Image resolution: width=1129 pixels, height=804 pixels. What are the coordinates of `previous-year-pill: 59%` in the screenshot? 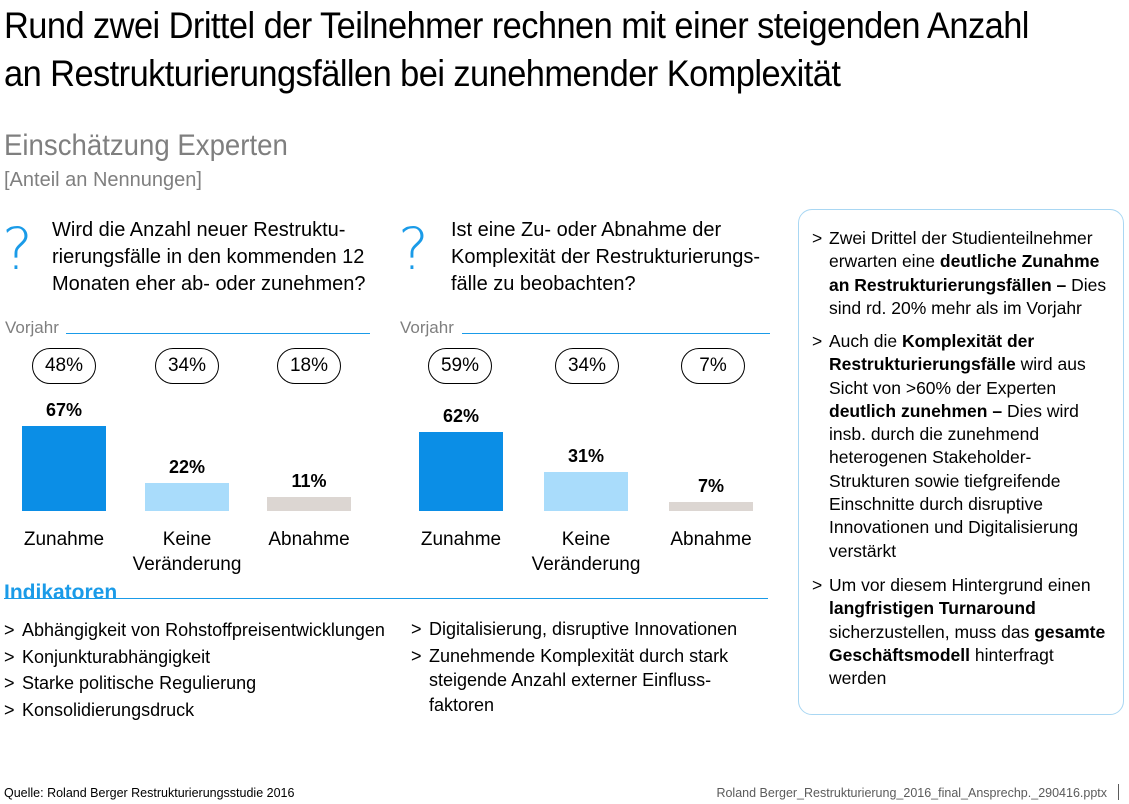 It's located at (460, 366).